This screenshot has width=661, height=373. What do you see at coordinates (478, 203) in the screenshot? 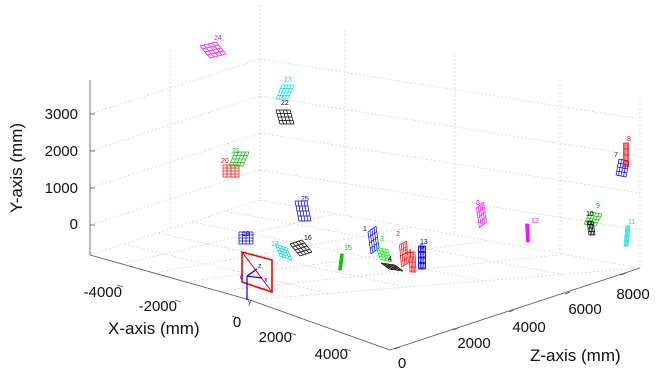
I see `board-label: 6` at bounding box center [478, 203].